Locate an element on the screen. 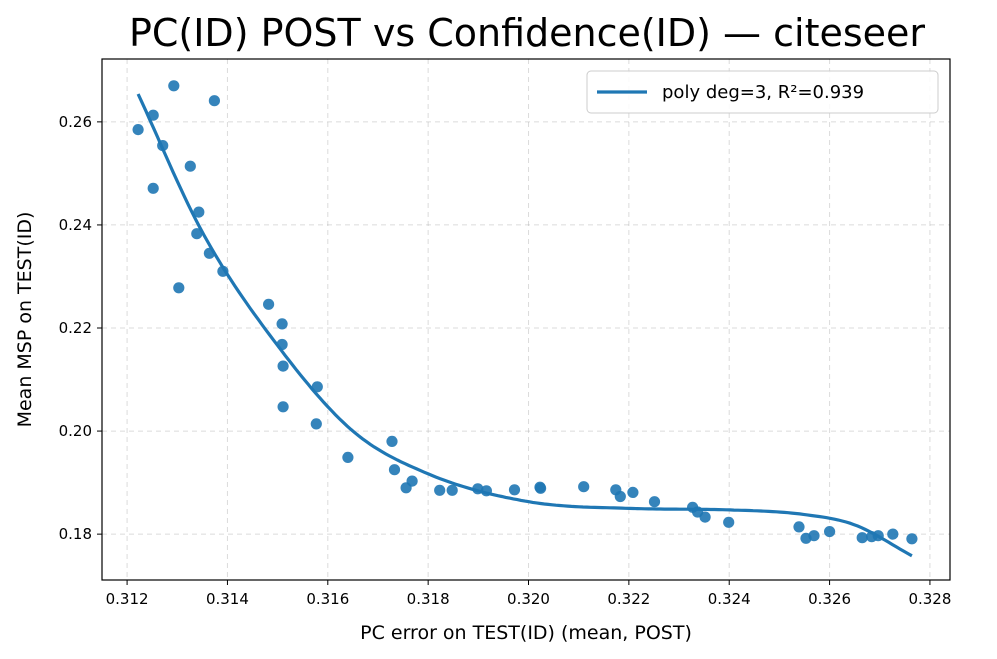 The image size is (997, 659). x-tick-label: 0.328 is located at coordinates (929, 599).